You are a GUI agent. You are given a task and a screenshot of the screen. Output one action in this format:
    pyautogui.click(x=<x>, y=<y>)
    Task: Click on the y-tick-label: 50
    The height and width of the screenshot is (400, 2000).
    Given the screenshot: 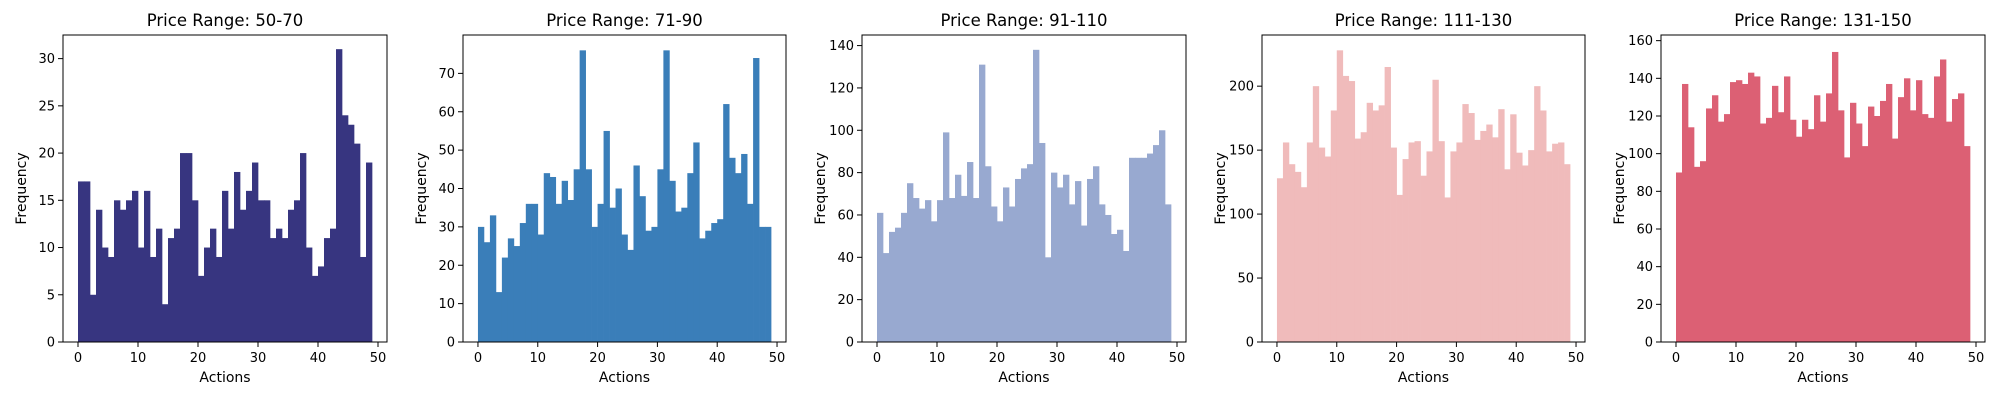 What is the action you would take?
    pyautogui.click(x=446, y=151)
    